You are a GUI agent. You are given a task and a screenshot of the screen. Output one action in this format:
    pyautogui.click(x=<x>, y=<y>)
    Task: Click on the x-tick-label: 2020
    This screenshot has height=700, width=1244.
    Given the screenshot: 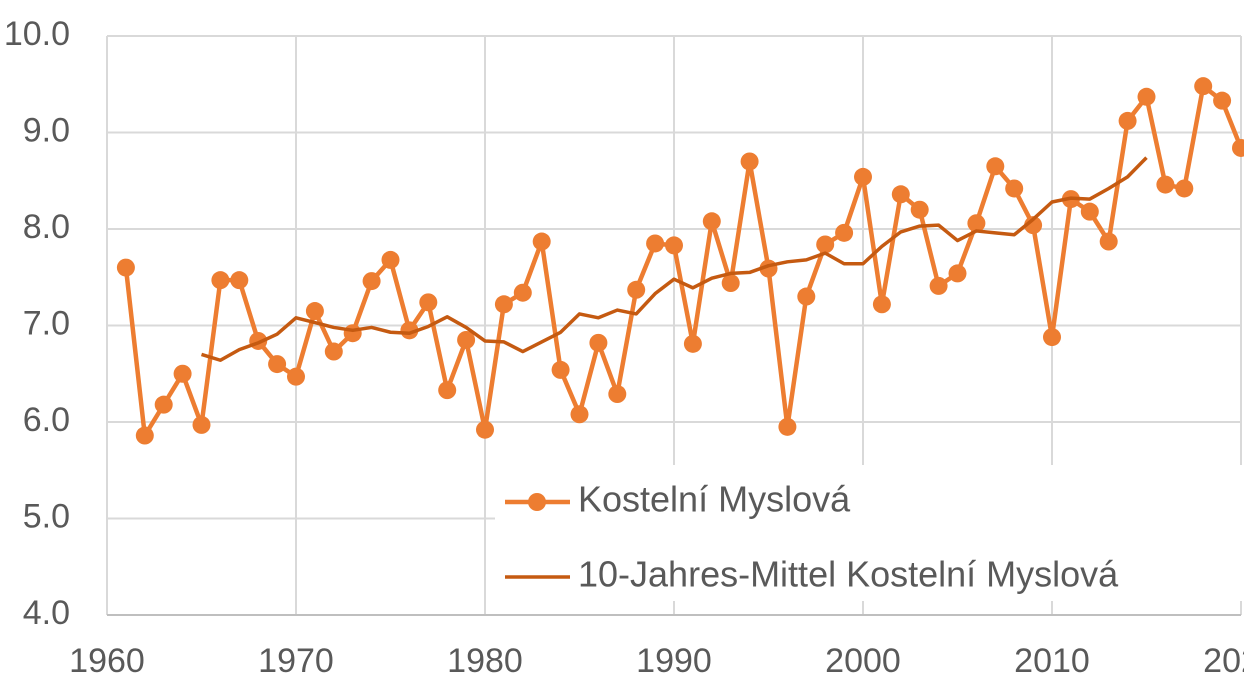 What is the action you would take?
    pyautogui.click(x=1223, y=661)
    